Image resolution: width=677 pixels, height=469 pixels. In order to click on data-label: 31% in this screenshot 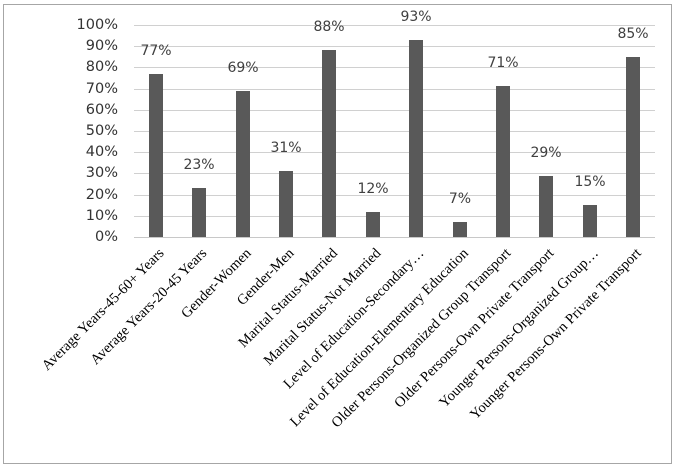, I will do `click(286, 148)`.